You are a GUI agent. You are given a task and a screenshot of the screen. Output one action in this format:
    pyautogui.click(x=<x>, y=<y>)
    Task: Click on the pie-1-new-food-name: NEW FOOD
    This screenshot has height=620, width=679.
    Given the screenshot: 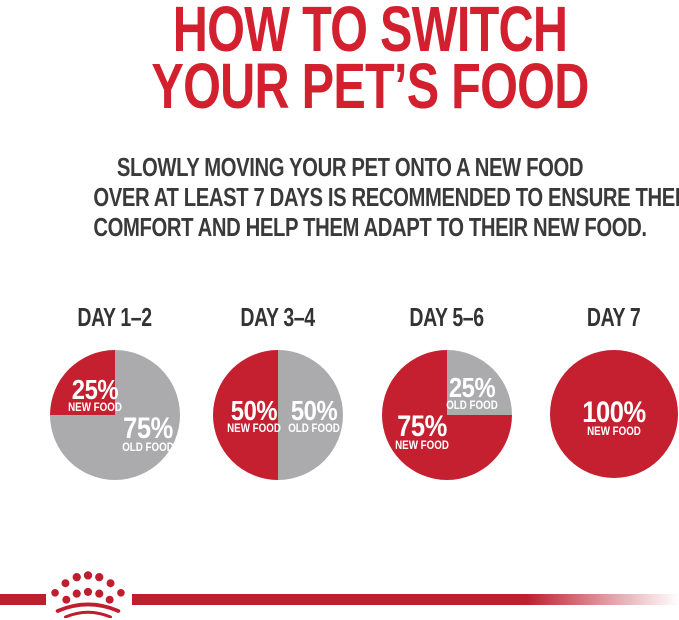 What is the action you would take?
    pyautogui.click(x=95, y=408)
    